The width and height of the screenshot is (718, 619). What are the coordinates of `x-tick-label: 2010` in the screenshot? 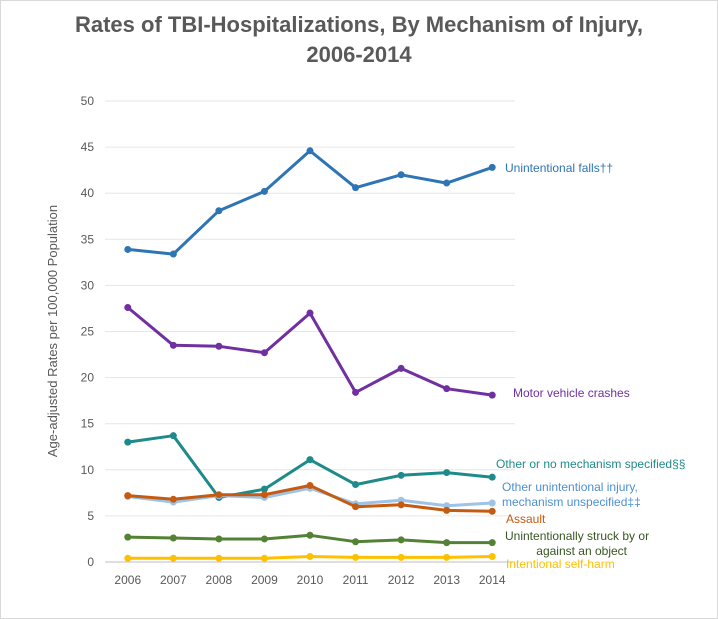 It's located at (310, 580).